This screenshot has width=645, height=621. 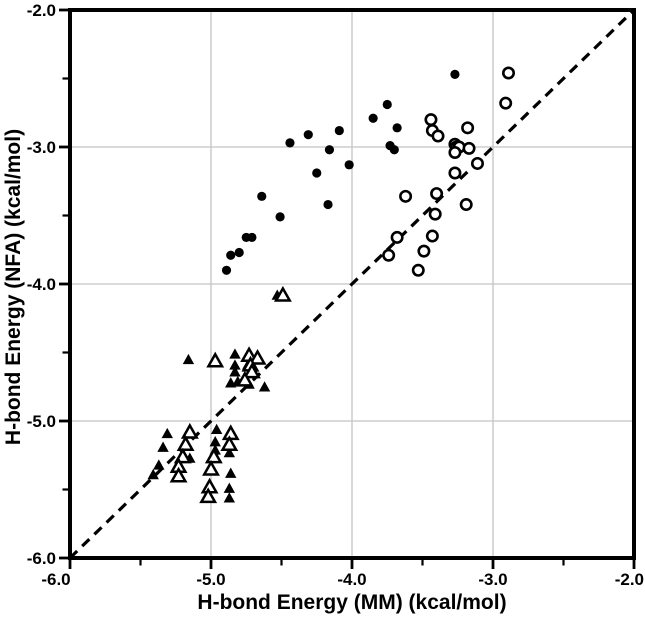 I want to click on x-tick-label: -5.0, so click(x=210, y=579).